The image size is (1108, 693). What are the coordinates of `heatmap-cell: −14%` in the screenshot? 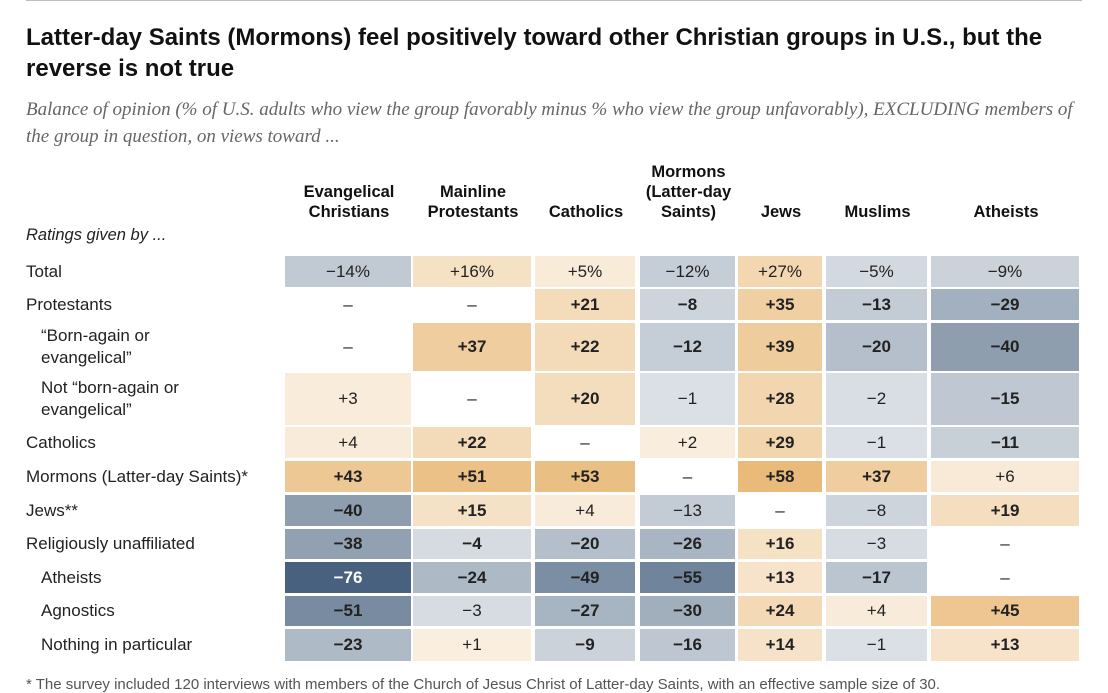 It's located at (348, 271).